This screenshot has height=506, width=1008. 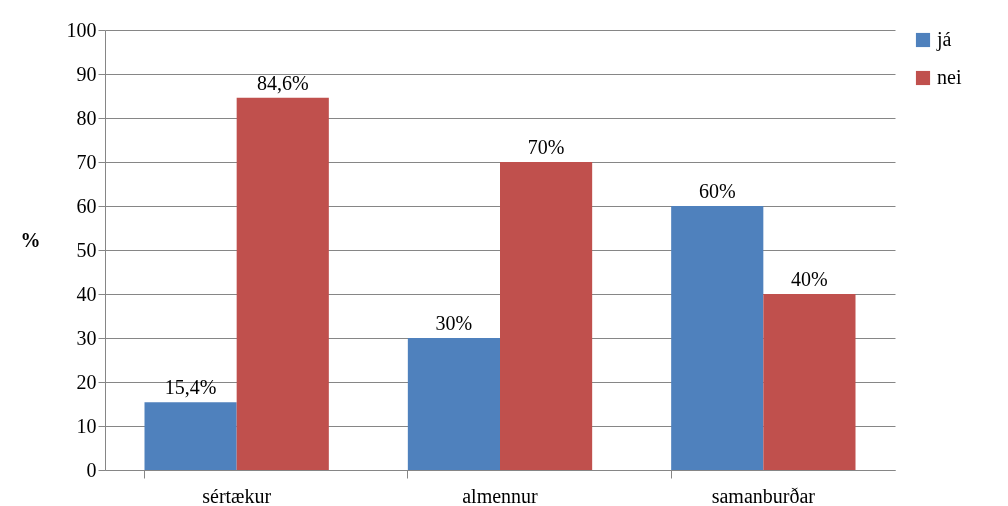 I want to click on y-tick-label: 60, so click(x=86, y=205).